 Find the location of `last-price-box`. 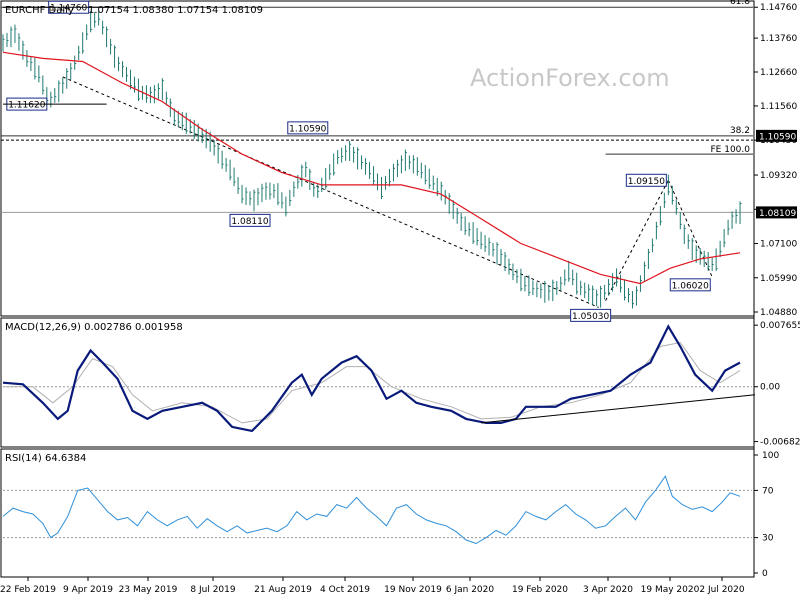

last-price-box is located at coordinates (776, 212).